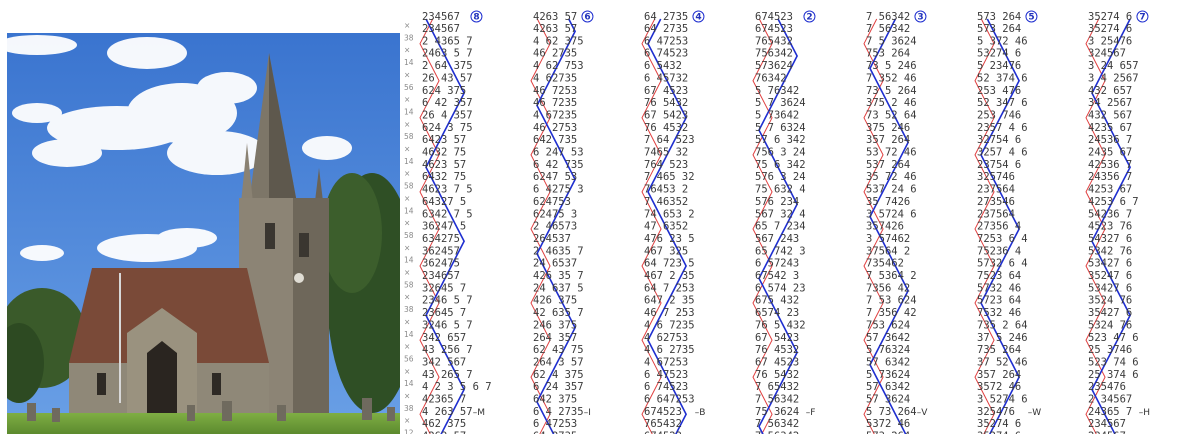  I want to click on row-mark: 12, so click(409, 431).